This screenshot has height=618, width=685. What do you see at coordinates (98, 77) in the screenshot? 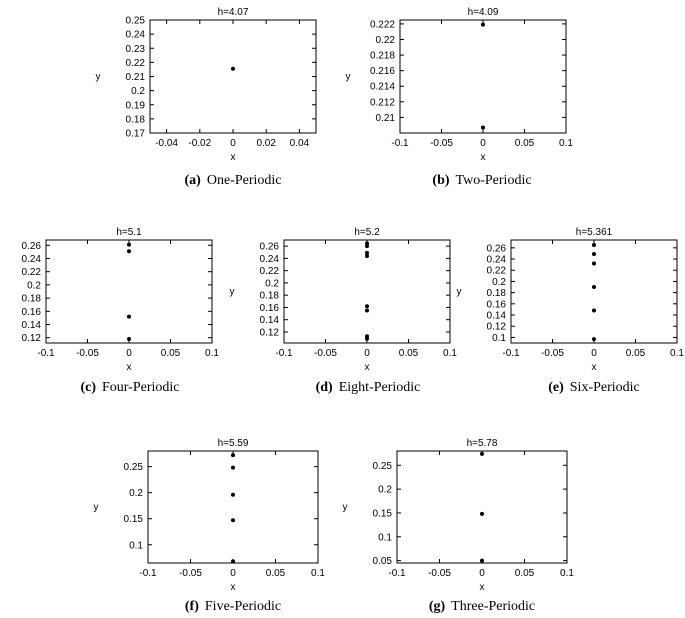
I see `y-axis-label: y` at bounding box center [98, 77].